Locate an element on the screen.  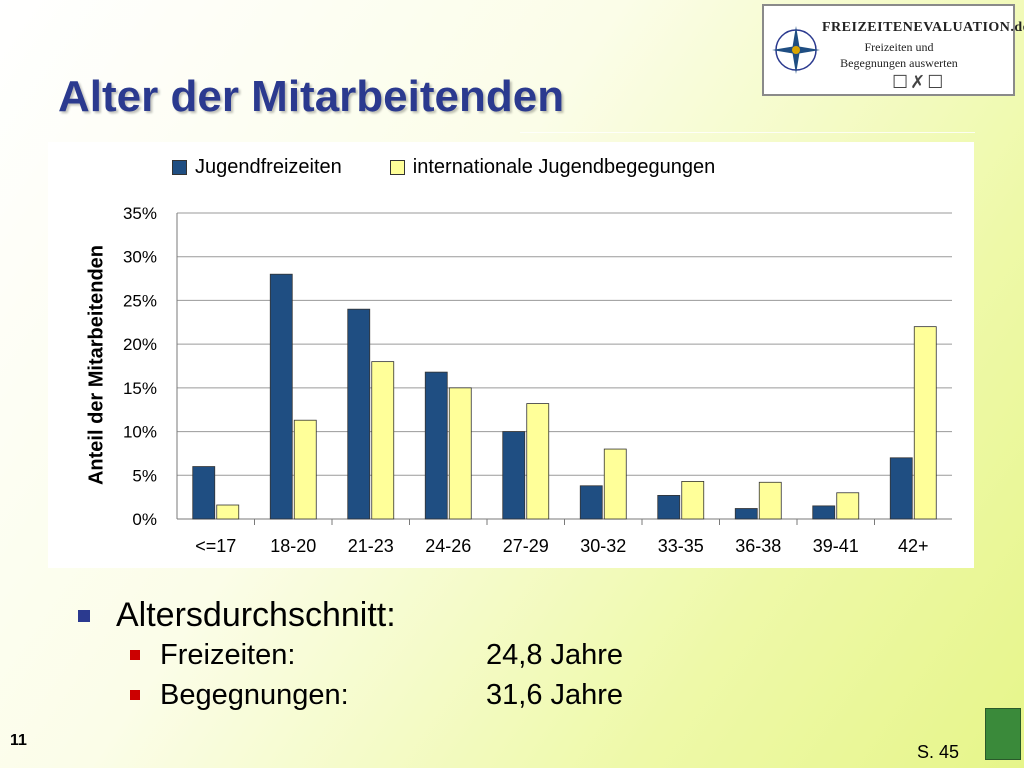
legend-label-series-2: internationale Jugendbegegungen is located at coordinates (564, 167).